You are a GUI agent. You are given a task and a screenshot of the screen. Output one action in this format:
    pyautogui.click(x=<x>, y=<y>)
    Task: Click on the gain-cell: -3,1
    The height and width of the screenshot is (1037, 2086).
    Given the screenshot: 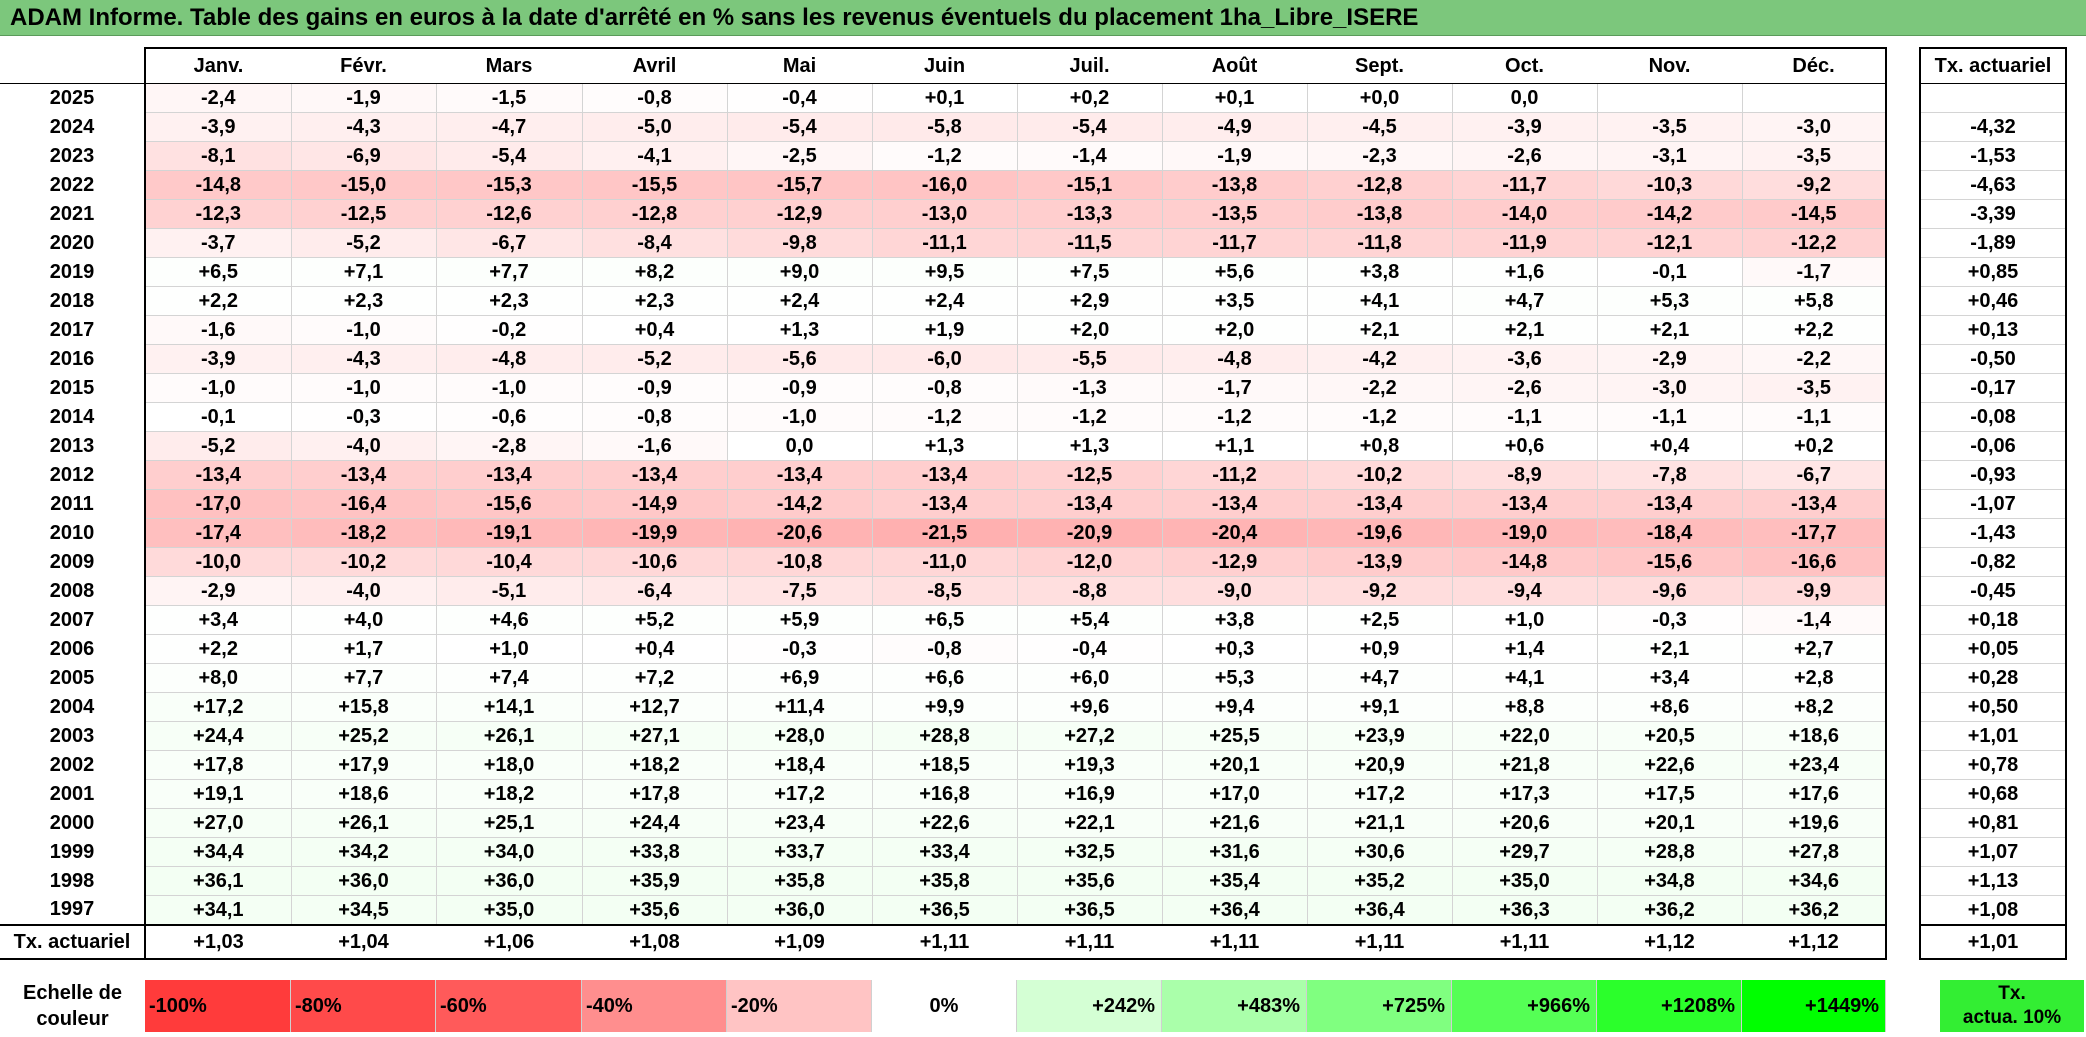 What is the action you would take?
    pyautogui.click(x=1669, y=156)
    